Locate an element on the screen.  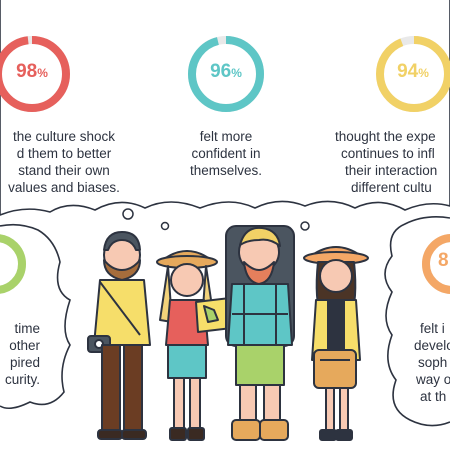
donut-left-fill is located at coordinates (13, 264).